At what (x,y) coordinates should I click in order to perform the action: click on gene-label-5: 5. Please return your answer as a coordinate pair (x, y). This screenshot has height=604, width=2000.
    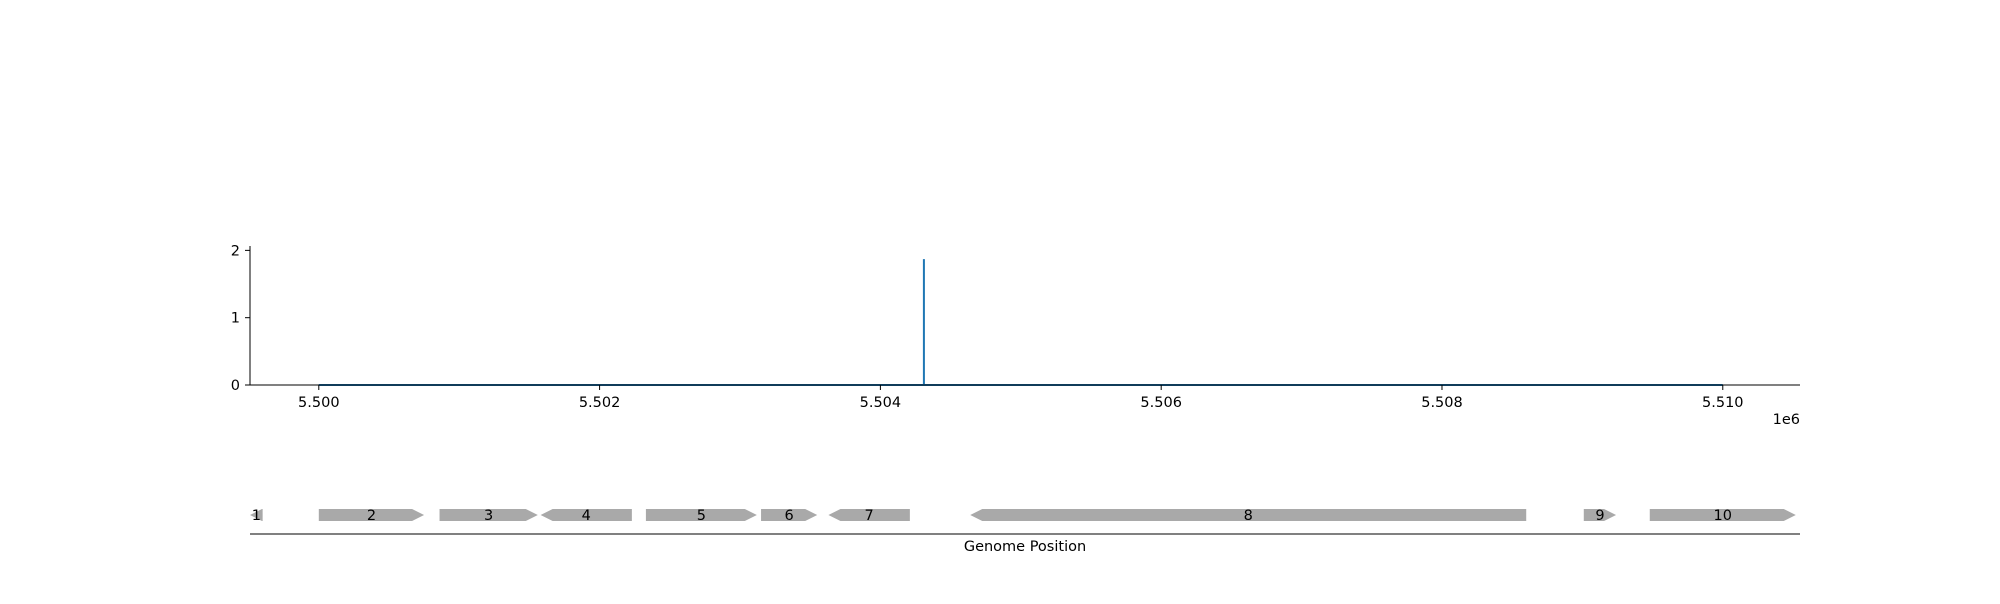
    Looking at the image, I should click on (701, 516).